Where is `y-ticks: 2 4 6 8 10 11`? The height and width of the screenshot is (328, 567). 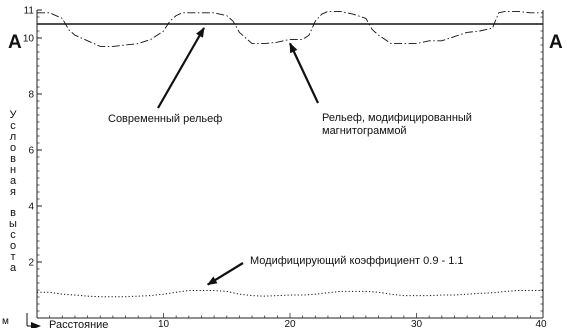
y-ticks: 2 4 6 8 10 11 is located at coordinates (32, 137).